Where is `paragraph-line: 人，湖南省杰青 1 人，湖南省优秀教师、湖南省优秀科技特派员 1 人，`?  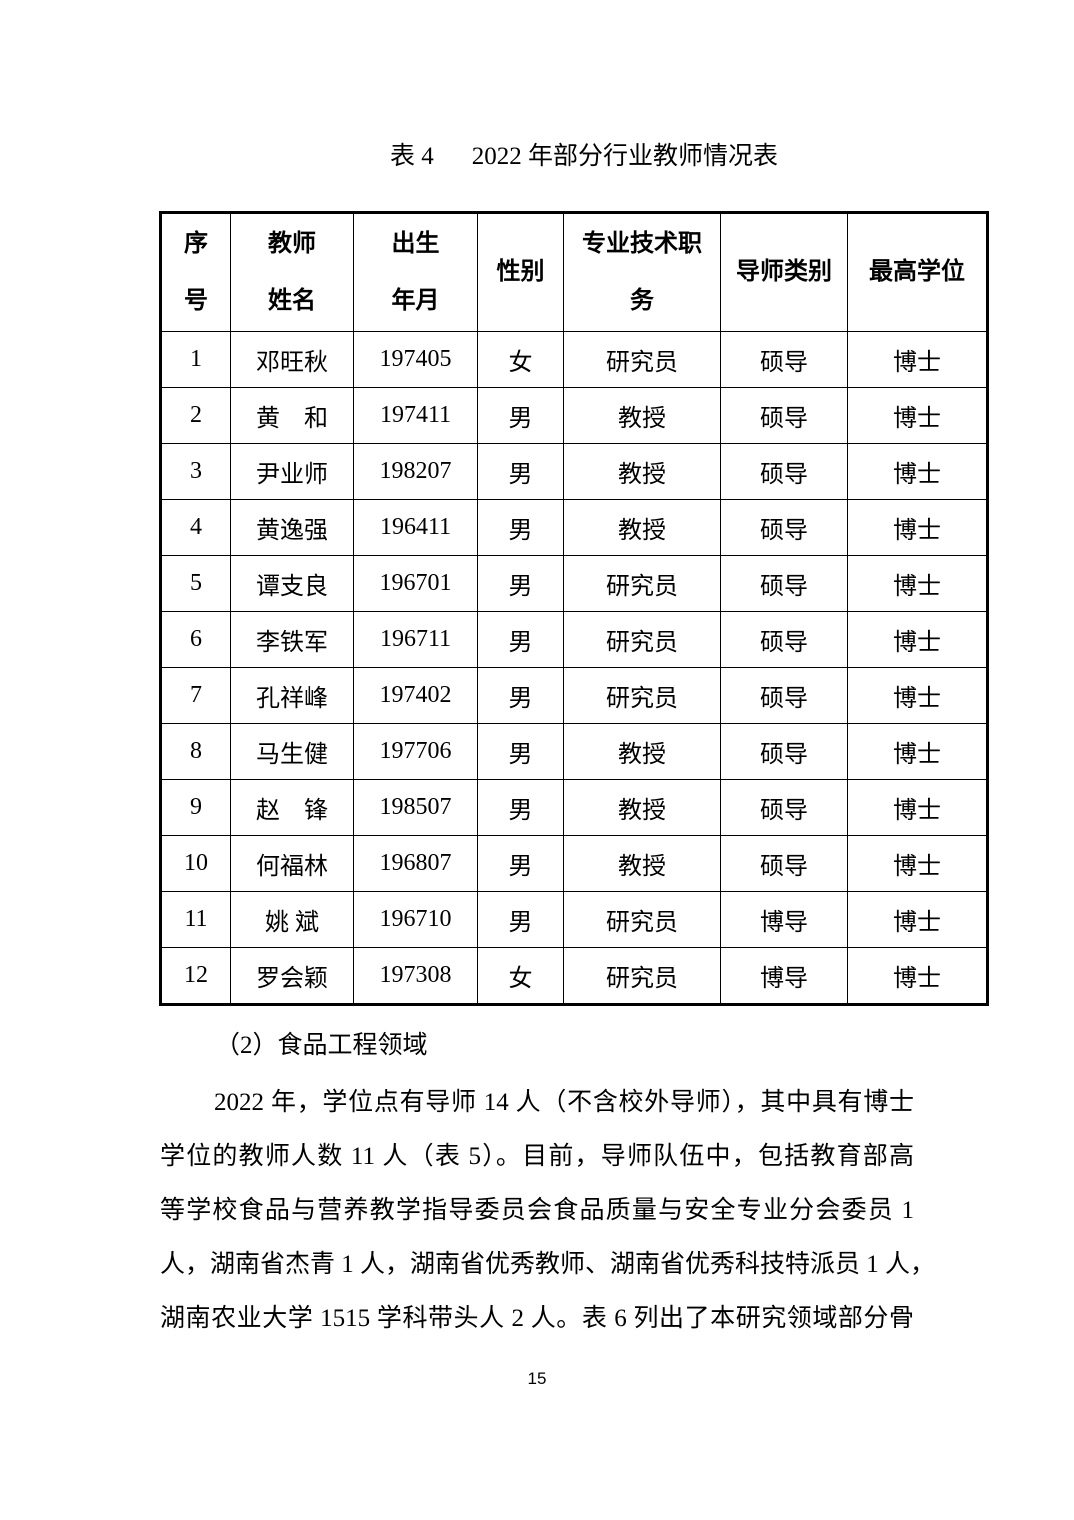
paragraph-line: 人，湖南省杰青 1 人，湖南省优秀教师、湖南省优秀科技特派员 1 人， is located at coordinates (548, 1264).